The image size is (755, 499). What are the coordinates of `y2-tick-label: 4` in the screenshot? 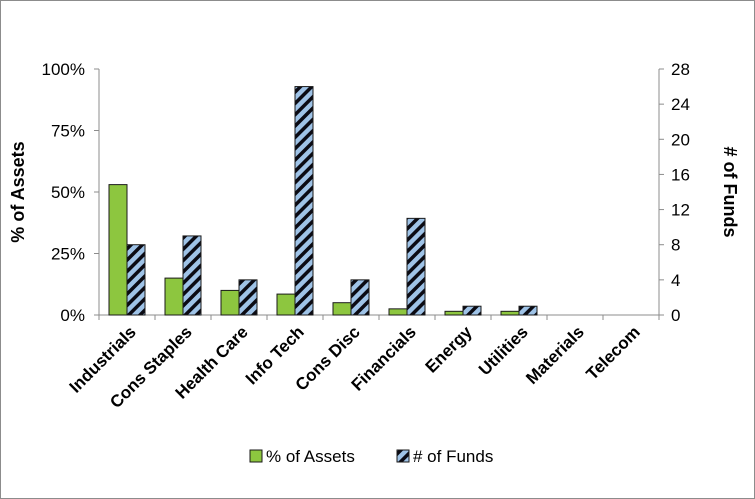 It's located at (675, 280).